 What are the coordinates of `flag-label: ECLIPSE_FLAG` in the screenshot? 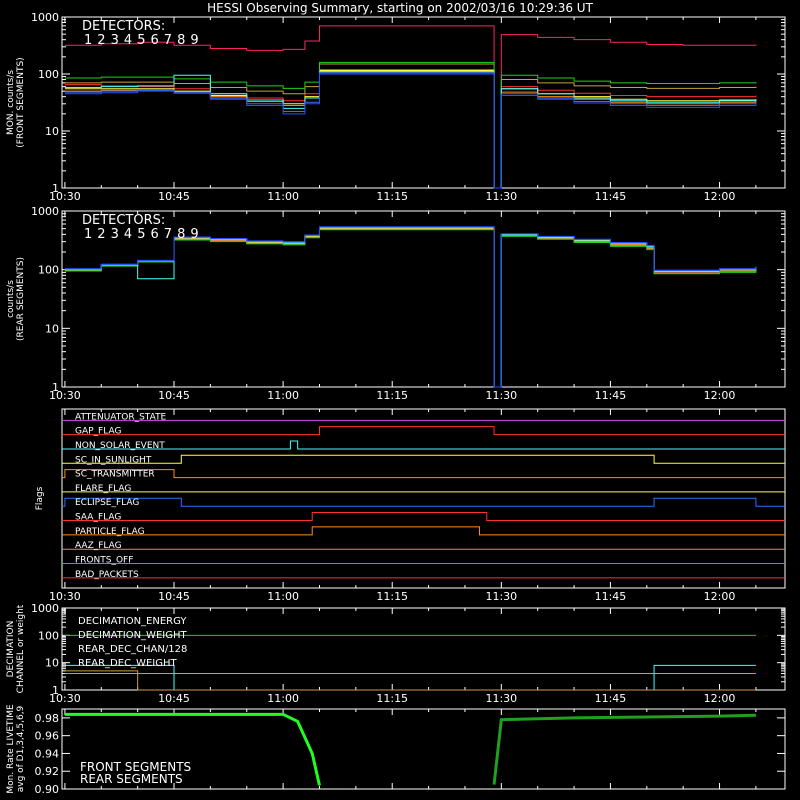 It's located at (107, 503).